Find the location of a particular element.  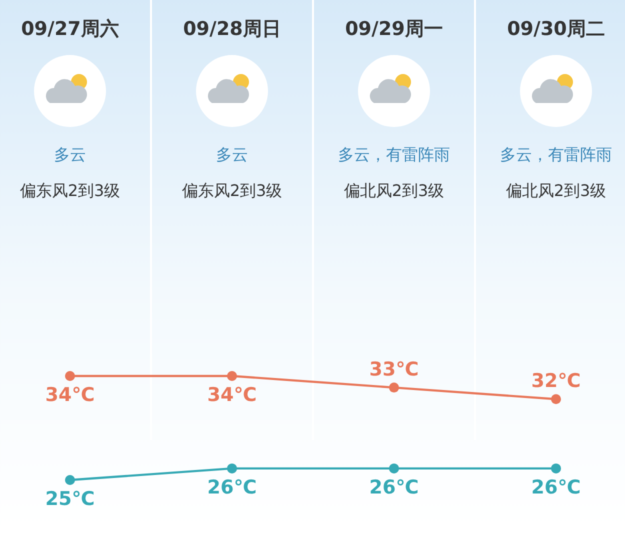

data-label: 25℃ is located at coordinates (70, 499).